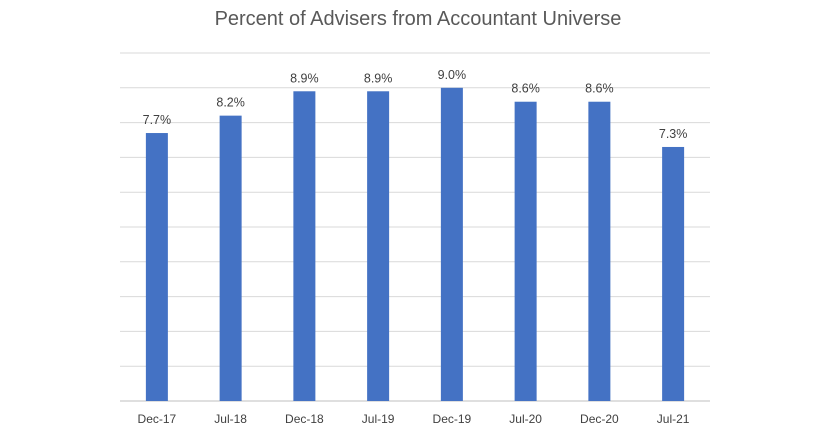  Describe the element at coordinates (673, 134) in the screenshot. I see `data-label: 7.3%` at that location.